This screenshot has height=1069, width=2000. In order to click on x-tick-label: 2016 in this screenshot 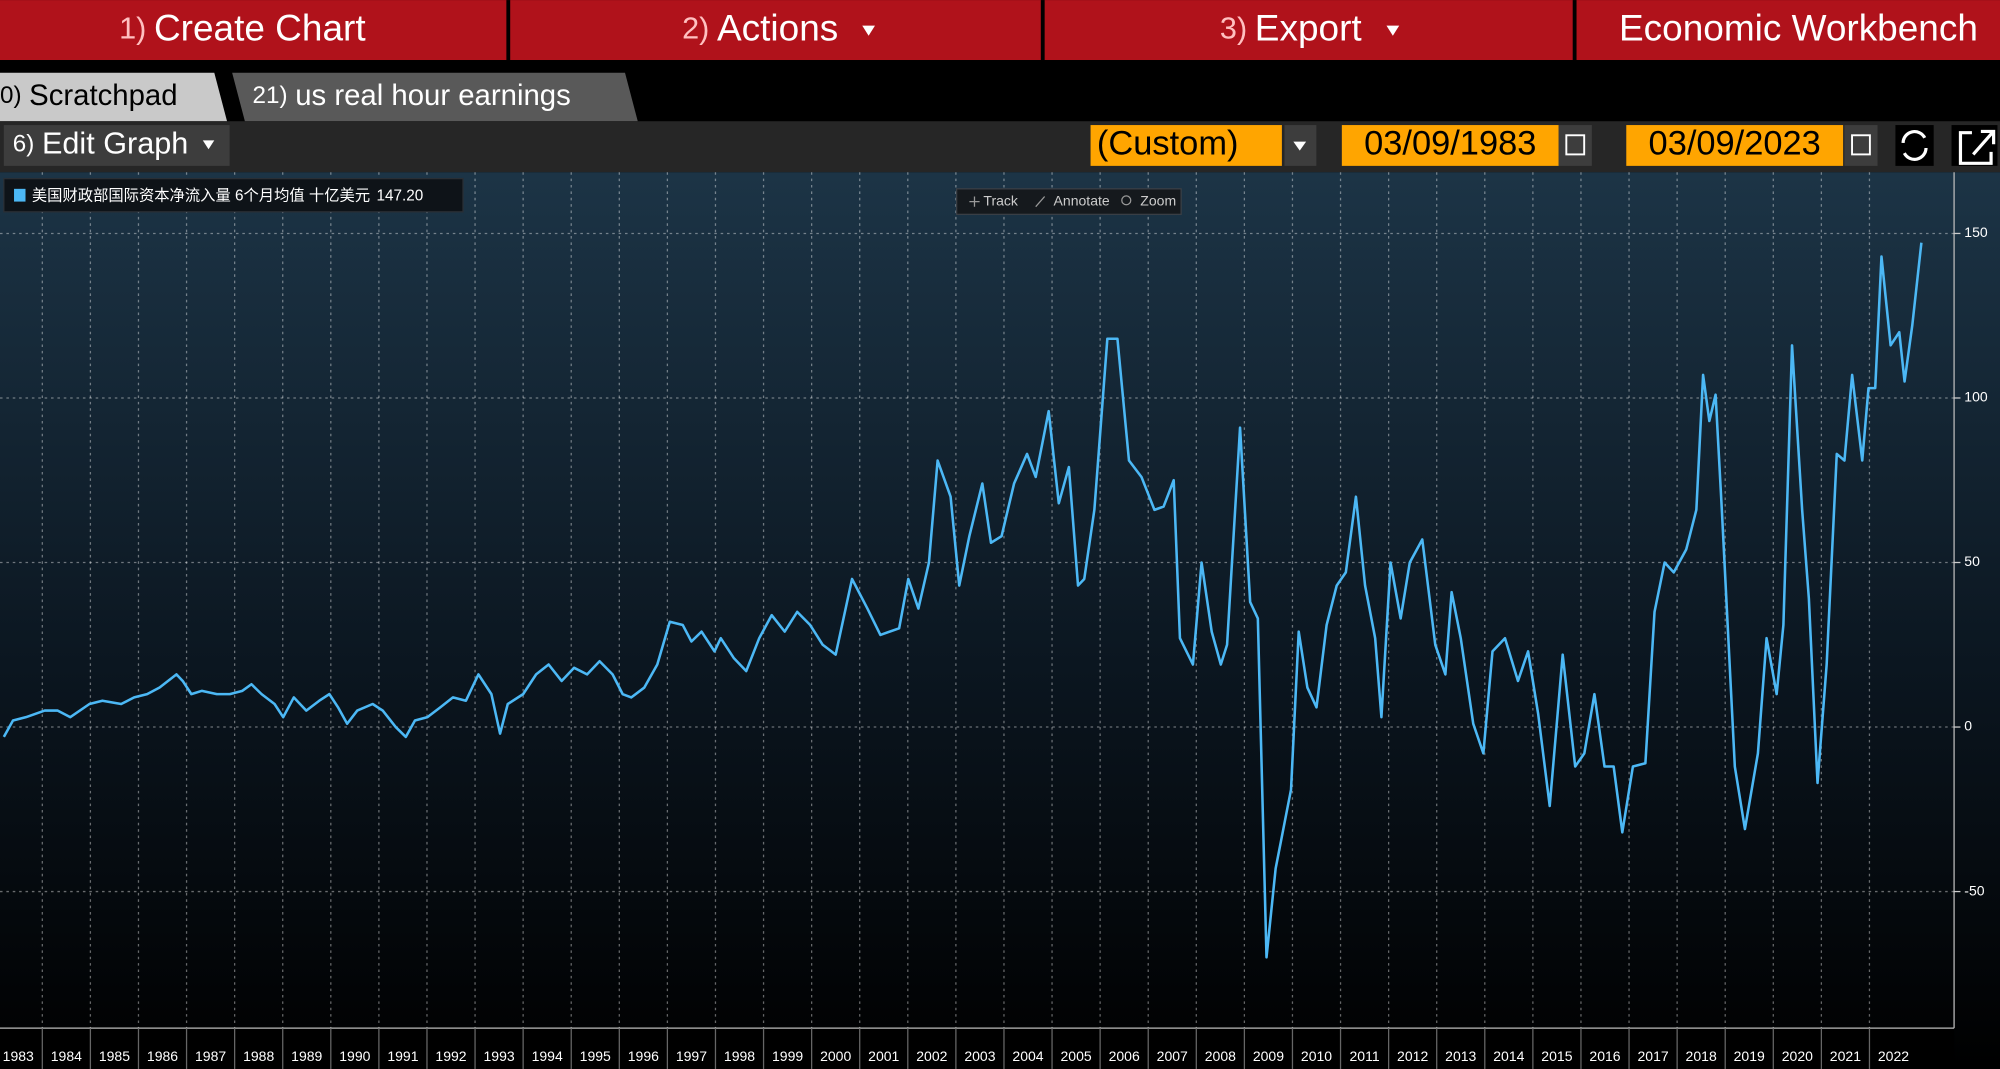, I will do `click(1604, 1056)`.